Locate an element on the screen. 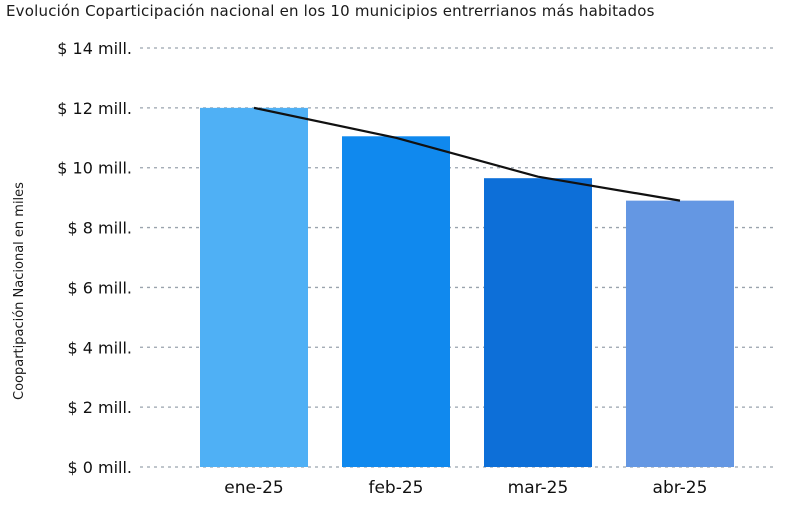 This screenshot has width=792, height=530. trendline is located at coordinates (467, 154).